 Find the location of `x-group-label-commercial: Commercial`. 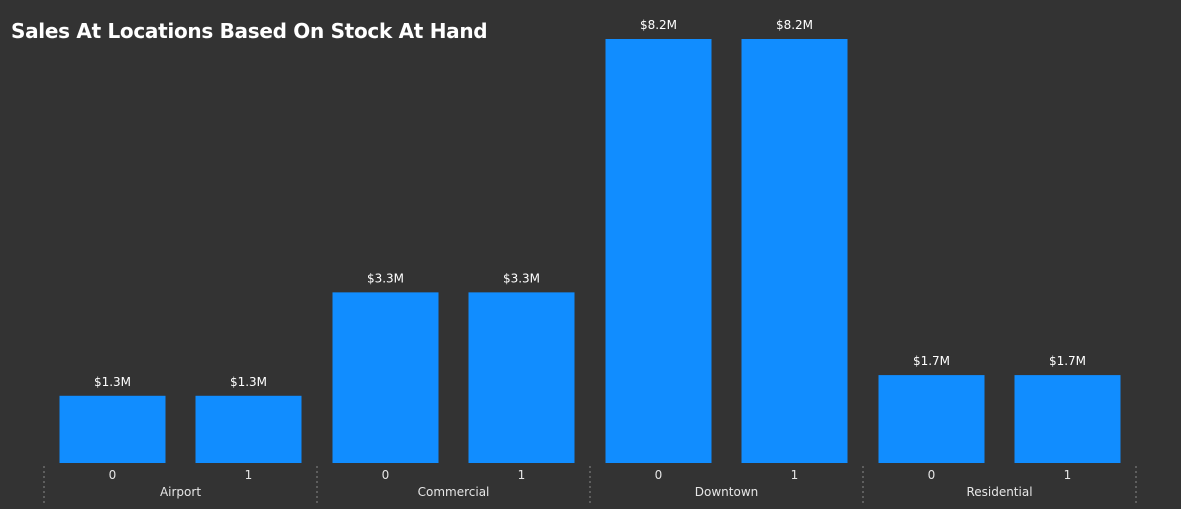

x-group-label-commercial: Commercial is located at coordinates (454, 492).